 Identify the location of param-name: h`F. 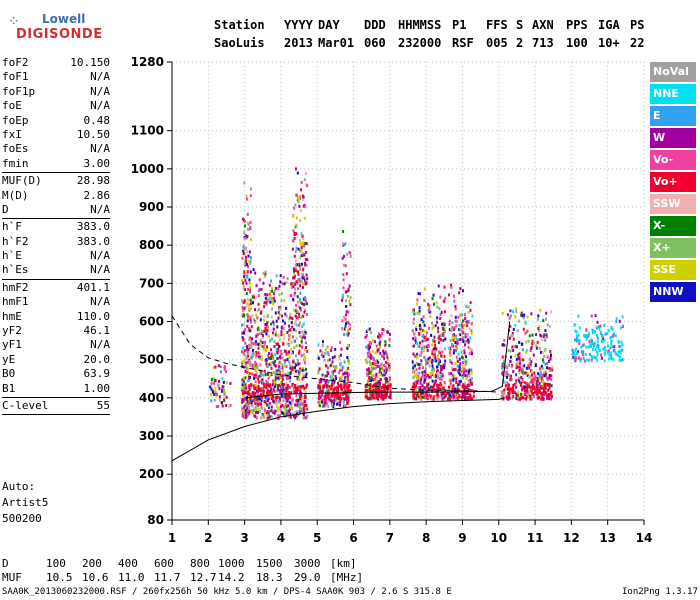
(12, 227).